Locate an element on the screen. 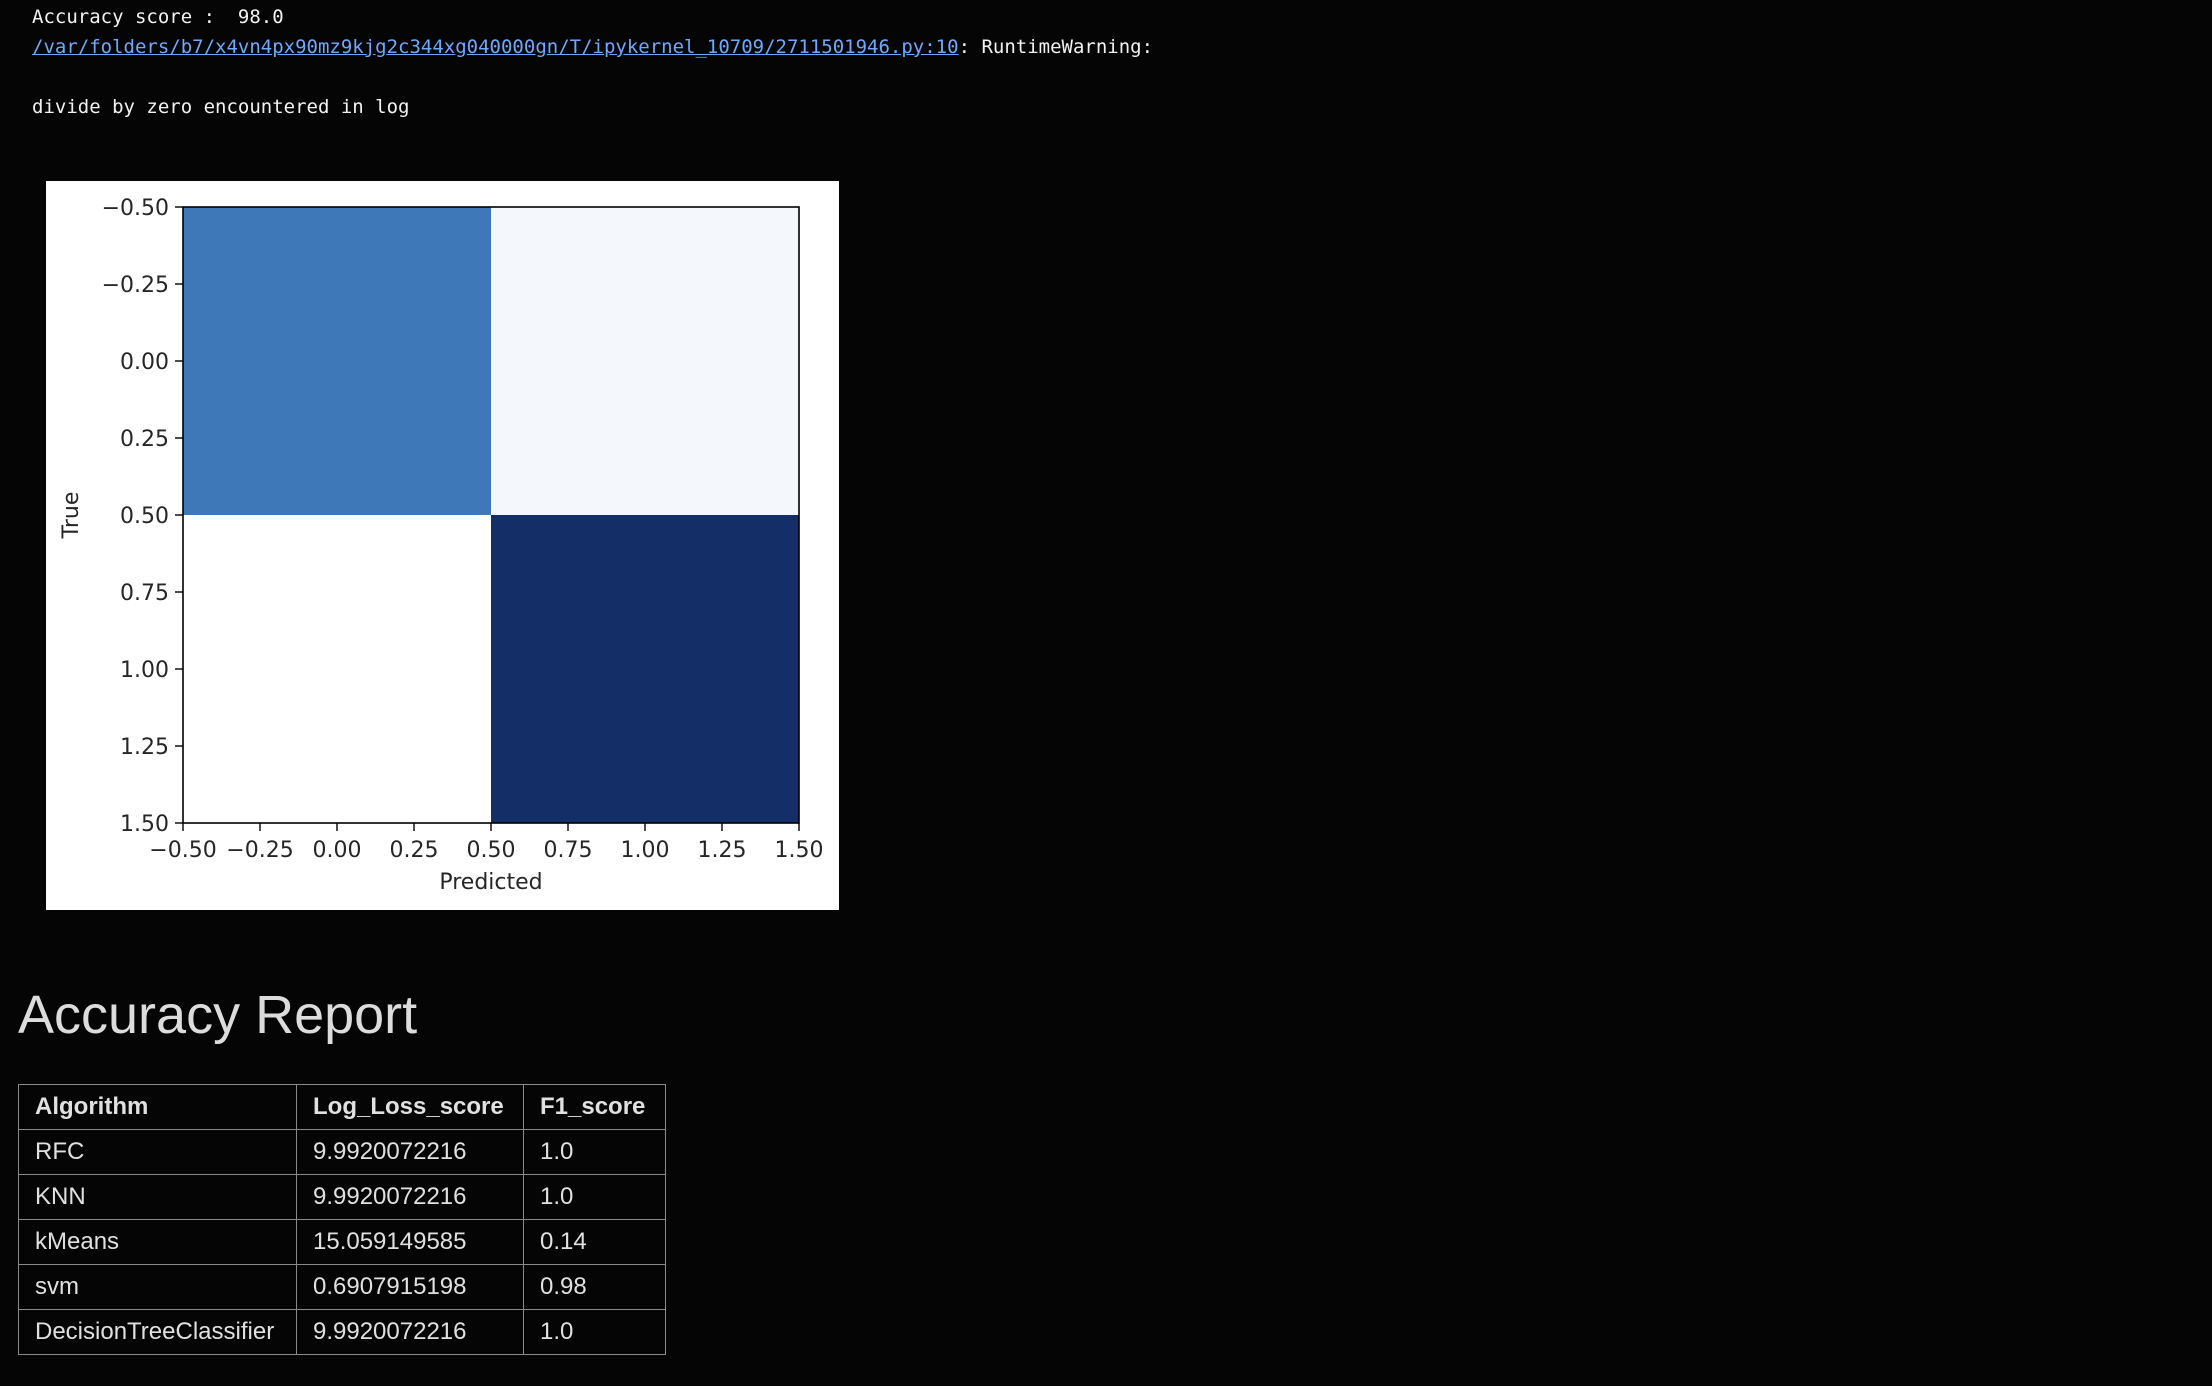  table-cell-log-loss: 15.059149585 is located at coordinates (410, 1242).